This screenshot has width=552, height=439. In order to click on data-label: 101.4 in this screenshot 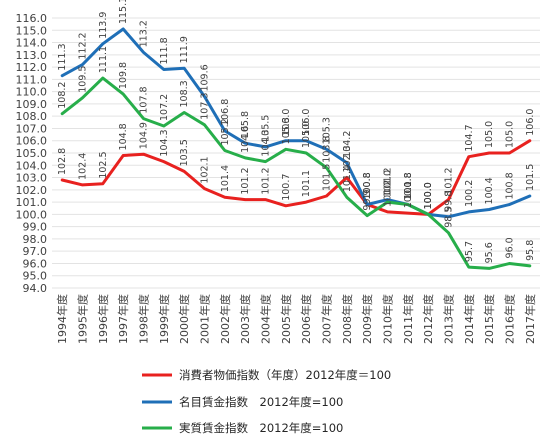, I will do `click(347, 178)`.